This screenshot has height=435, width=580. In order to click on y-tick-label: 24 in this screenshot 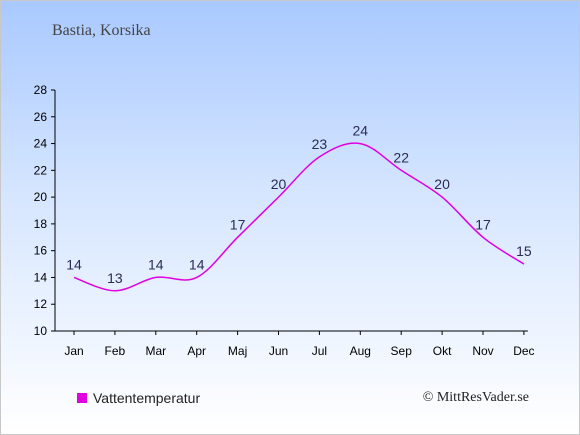, I will do `click(41, 144)`.